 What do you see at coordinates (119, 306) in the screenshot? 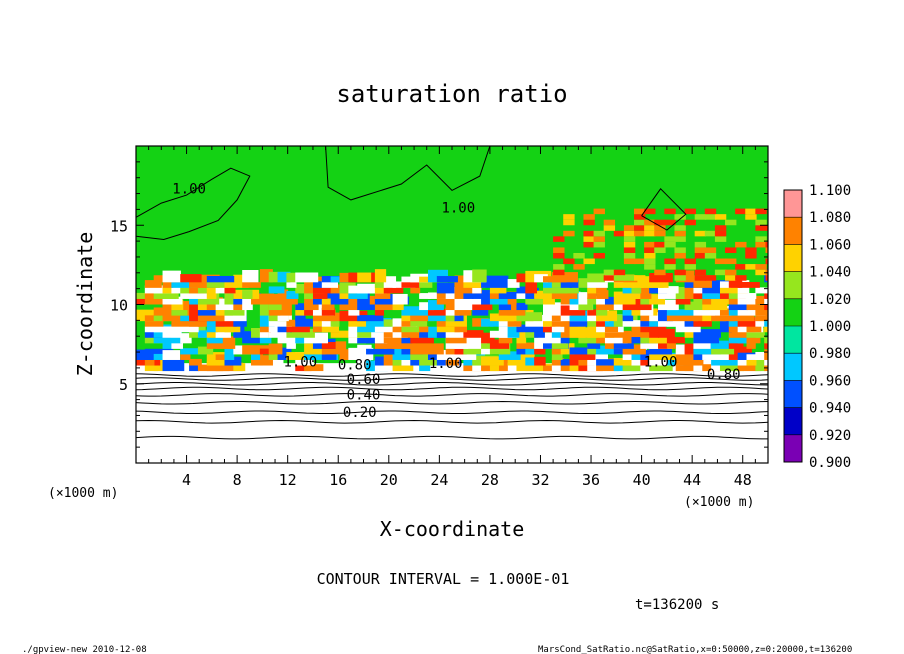
I see `y-tick-label: 10` at bounding box center [119, 306].